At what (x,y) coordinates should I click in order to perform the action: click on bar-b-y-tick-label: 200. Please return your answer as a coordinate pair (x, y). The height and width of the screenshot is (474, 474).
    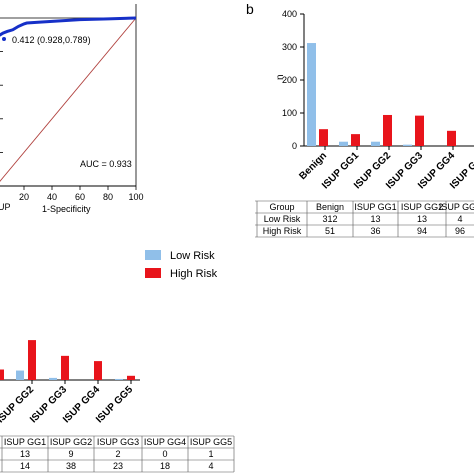
    Looking at the image, I should click on (289, 80).